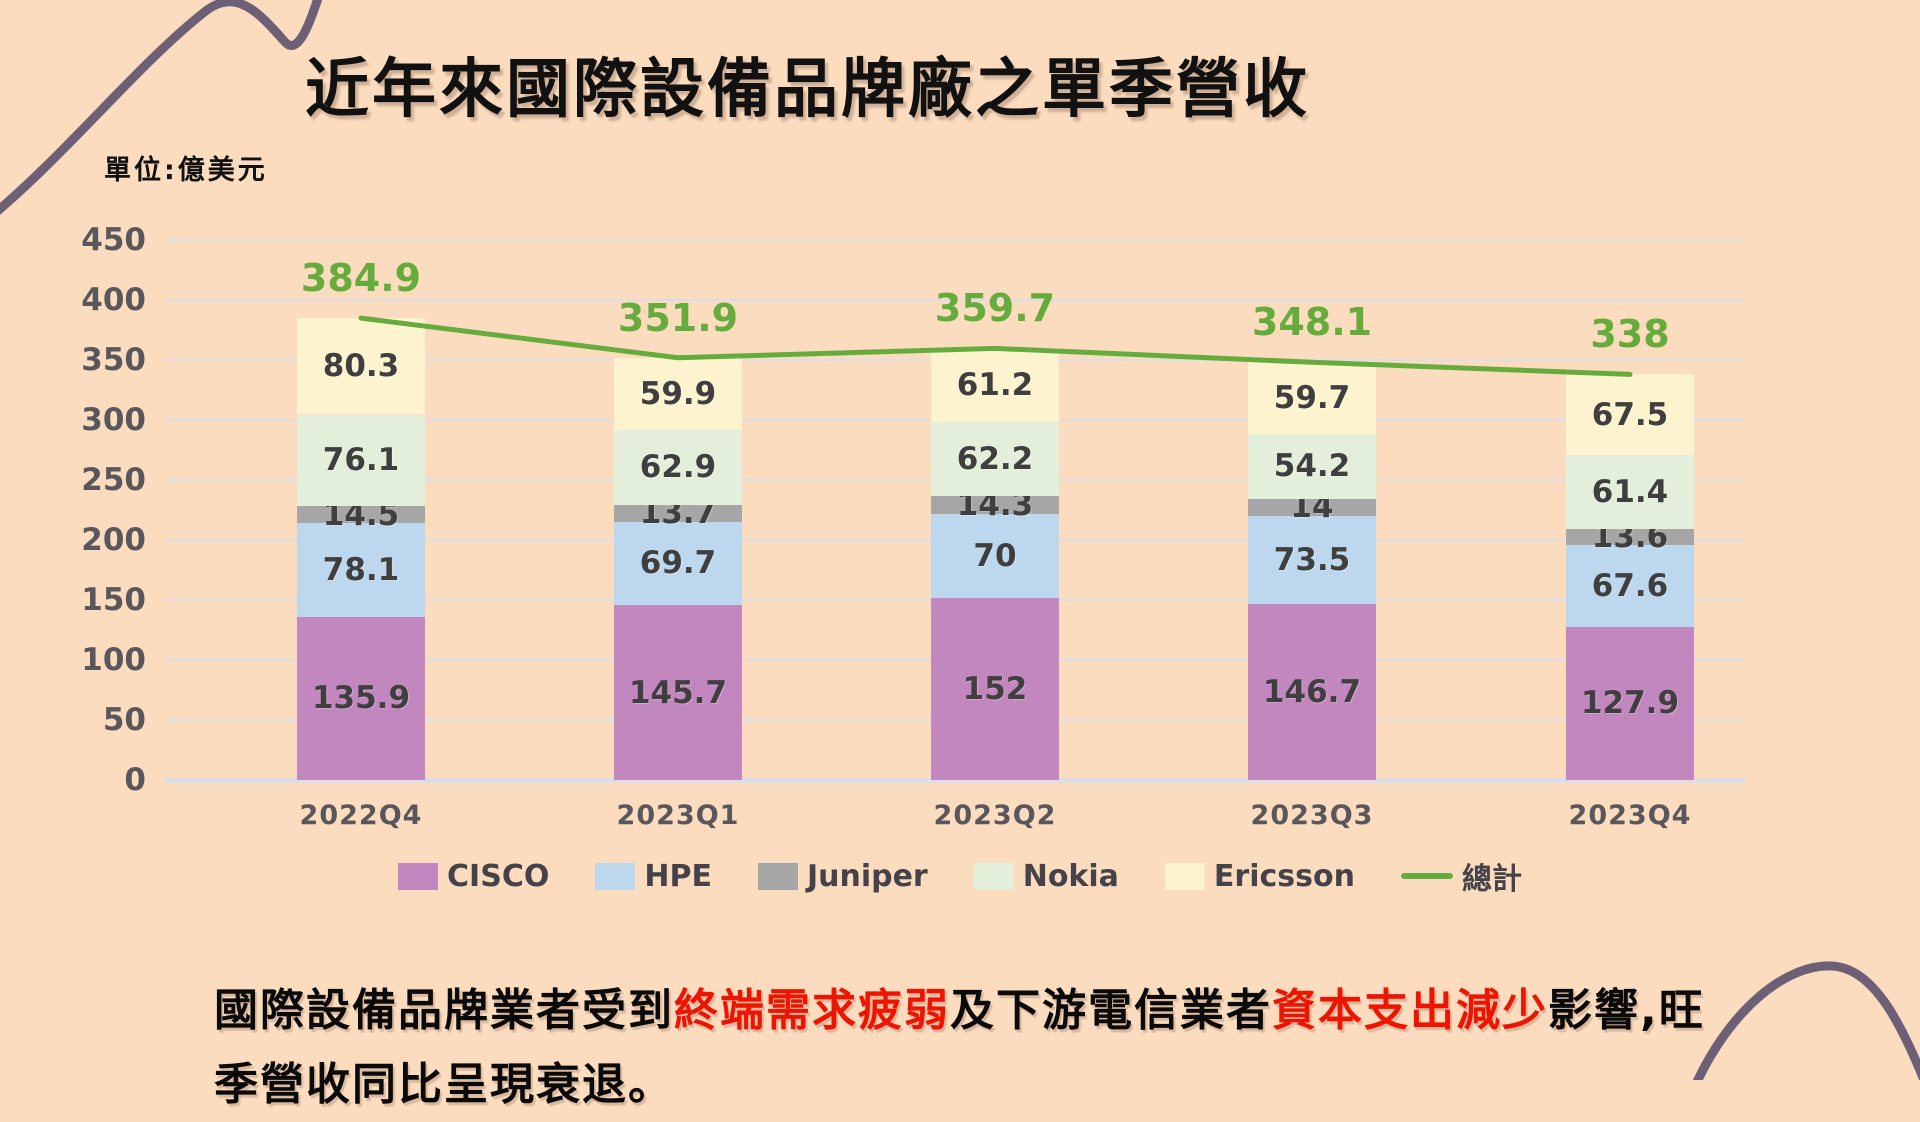  What do you see at coordinates (361, 815) in the screenshot?
I see `x-axis-label-2022Q4: 2022Q4` at bounding box center [361, 815].